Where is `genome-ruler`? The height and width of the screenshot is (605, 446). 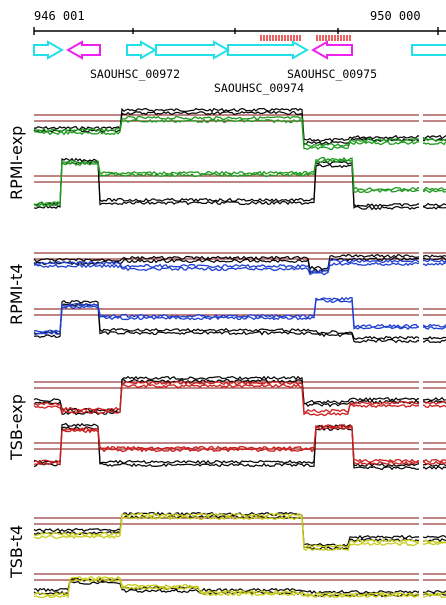
genome-ruler is located at coordinates (239, 31).